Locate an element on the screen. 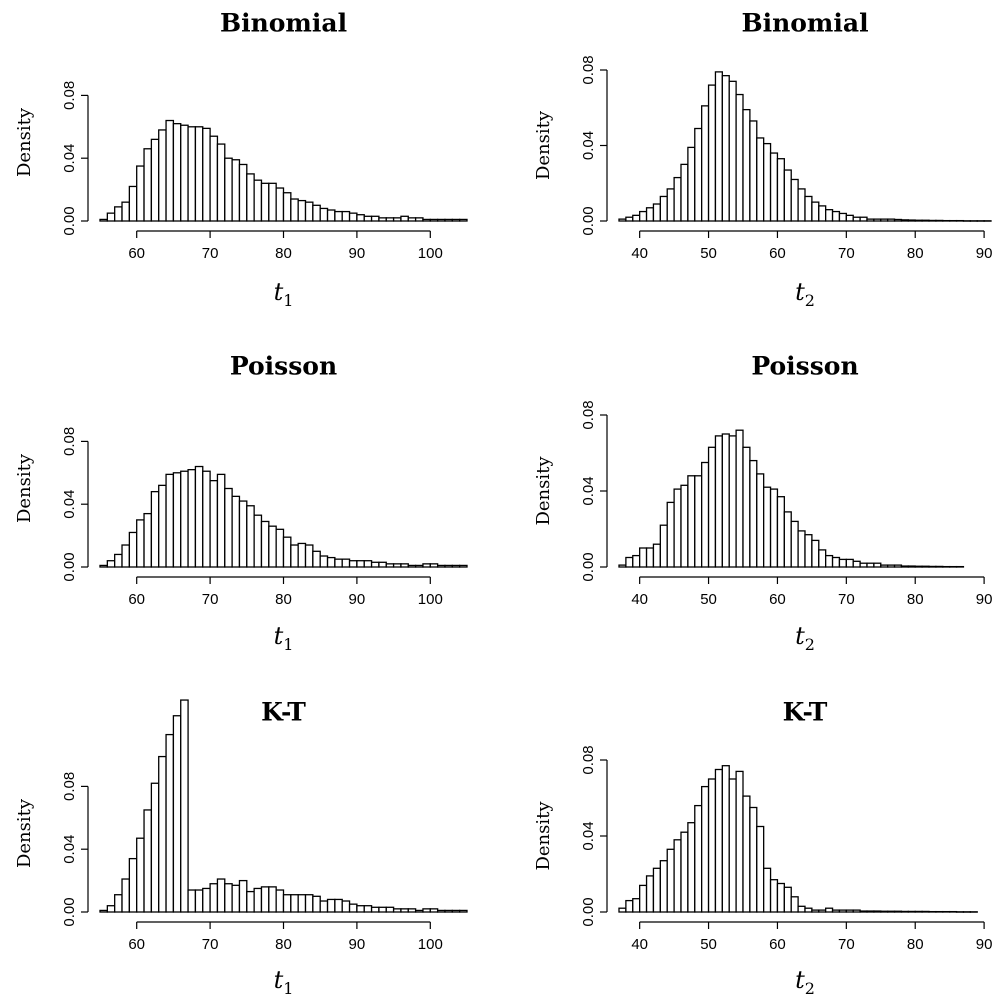 This screenshot has width=997, height=1004. x-axis-label-subscript: 2 is located at coordinates (810, 300).